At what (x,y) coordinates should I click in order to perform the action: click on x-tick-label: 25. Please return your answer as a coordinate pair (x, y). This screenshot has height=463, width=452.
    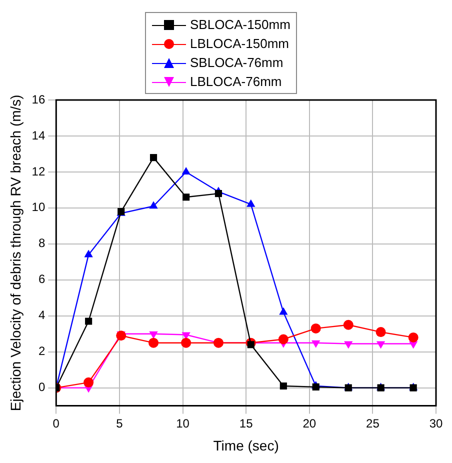
    Looking at the image, I should click on (373, 423).